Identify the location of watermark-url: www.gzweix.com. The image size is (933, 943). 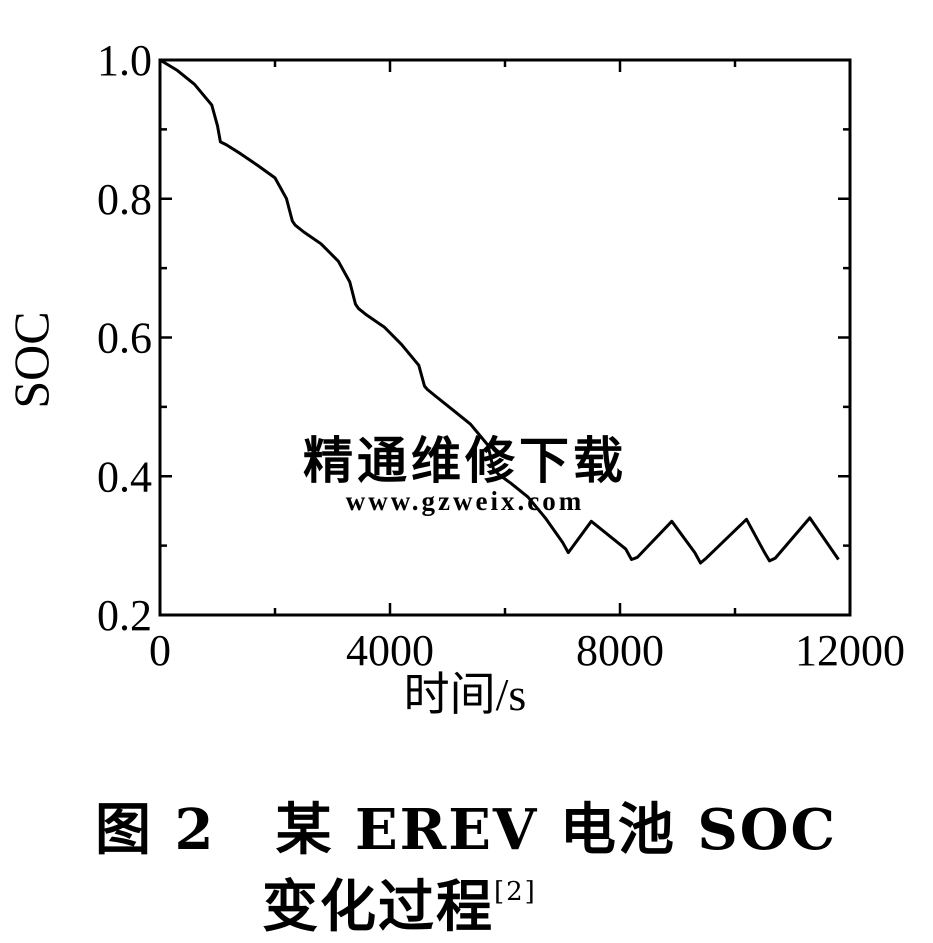
(465, 501).